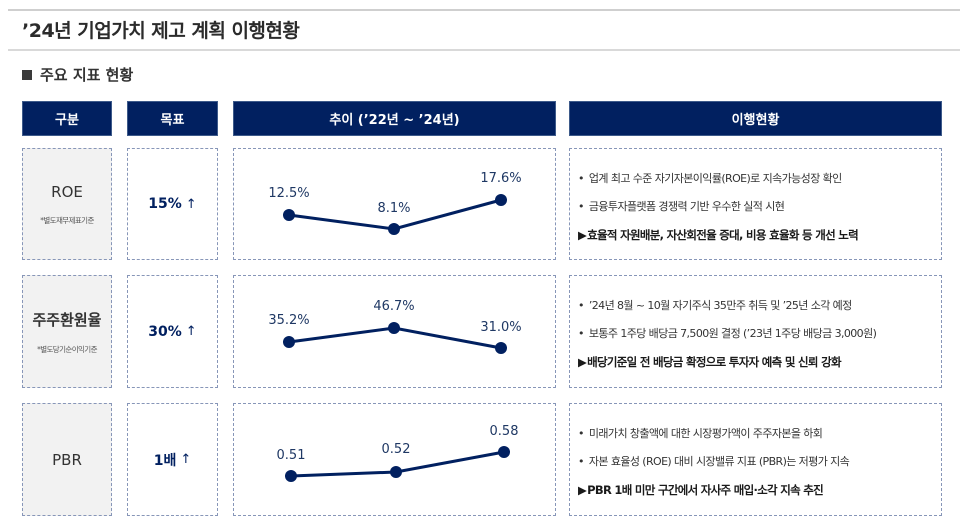 The image size is (960, 521). I want to click on line-chart-roe: 12.5% 8.1% 17.6%, so click(395, 203).